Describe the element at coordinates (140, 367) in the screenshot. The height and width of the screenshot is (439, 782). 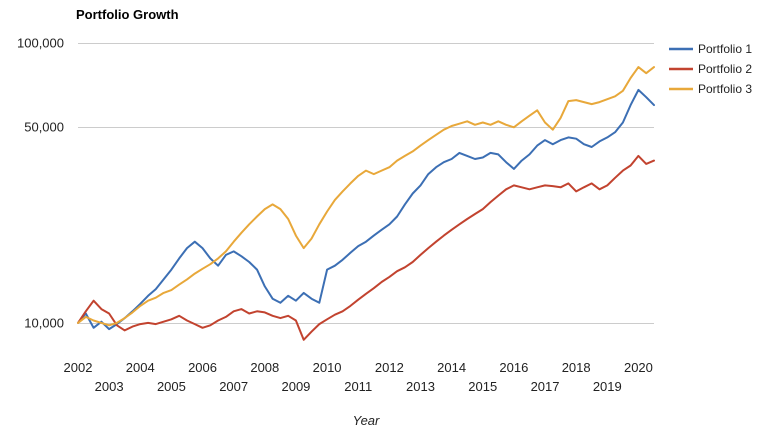
I see `x-tick-label: 2004` at that location.